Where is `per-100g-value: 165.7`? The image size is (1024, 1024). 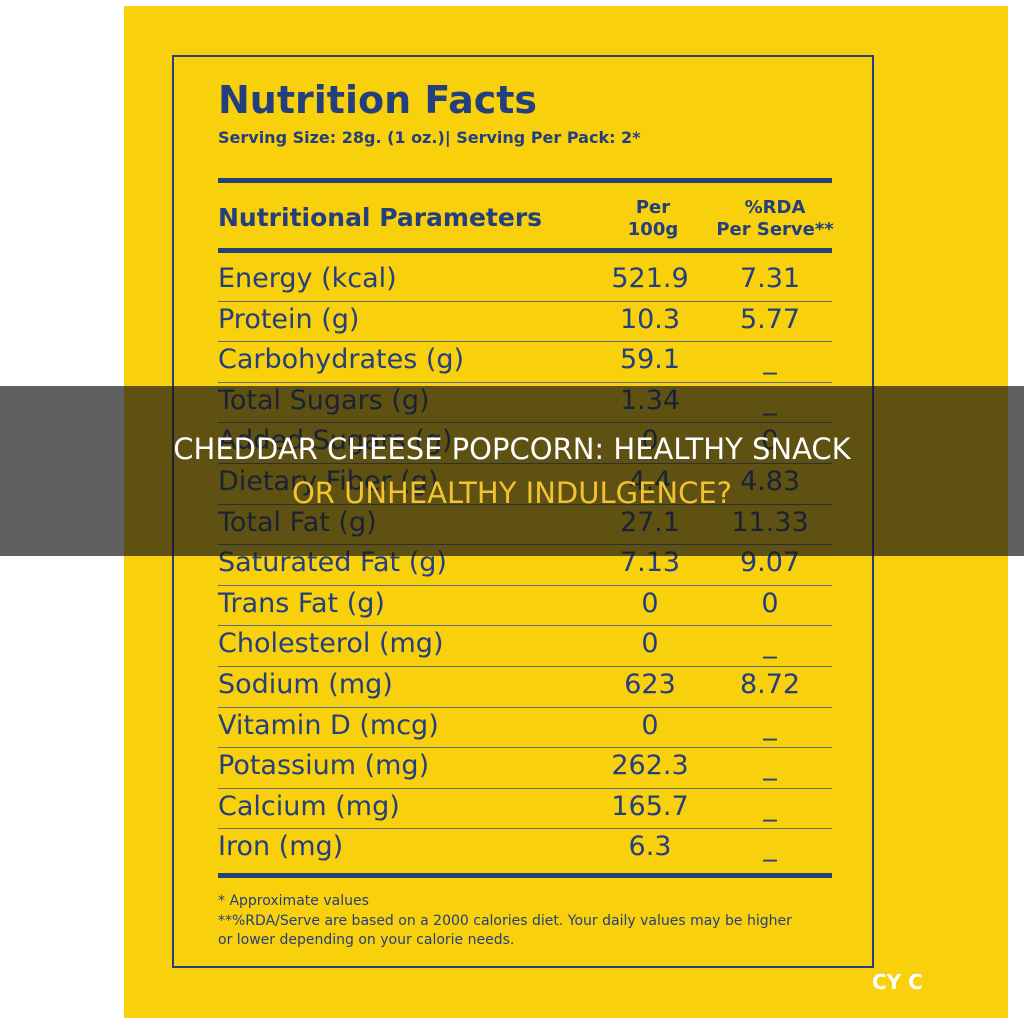 per-100g-value: 165.7 is located at coordinates (650, 806).